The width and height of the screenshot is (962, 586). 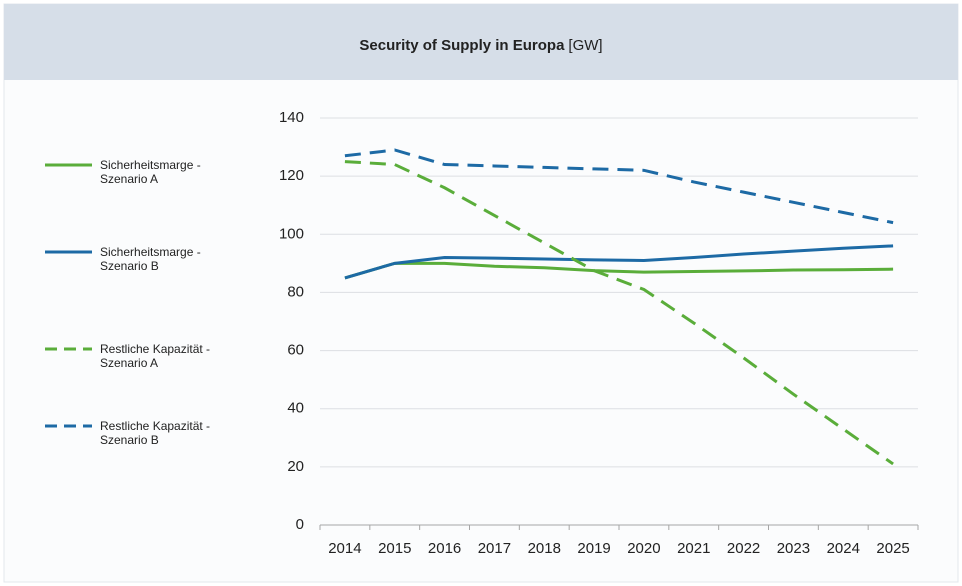 I want to click on x-tick-label: 2019, so click(x=593, y=548).